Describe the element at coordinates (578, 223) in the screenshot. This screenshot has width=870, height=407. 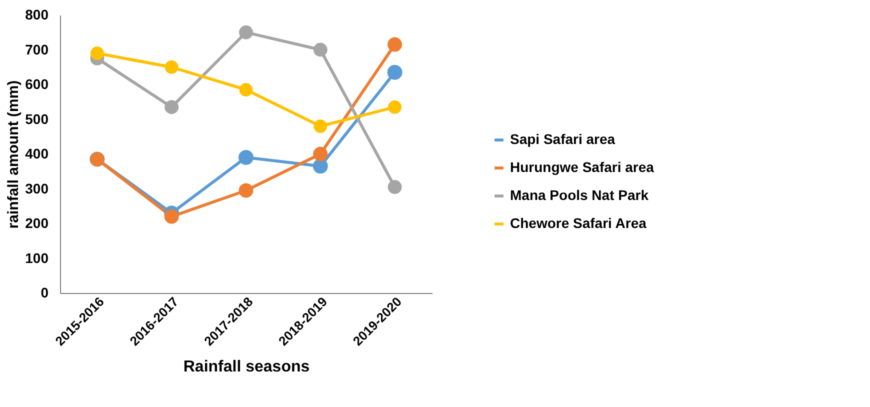
I see `legend-label: Chewore Safari Area` at that location.